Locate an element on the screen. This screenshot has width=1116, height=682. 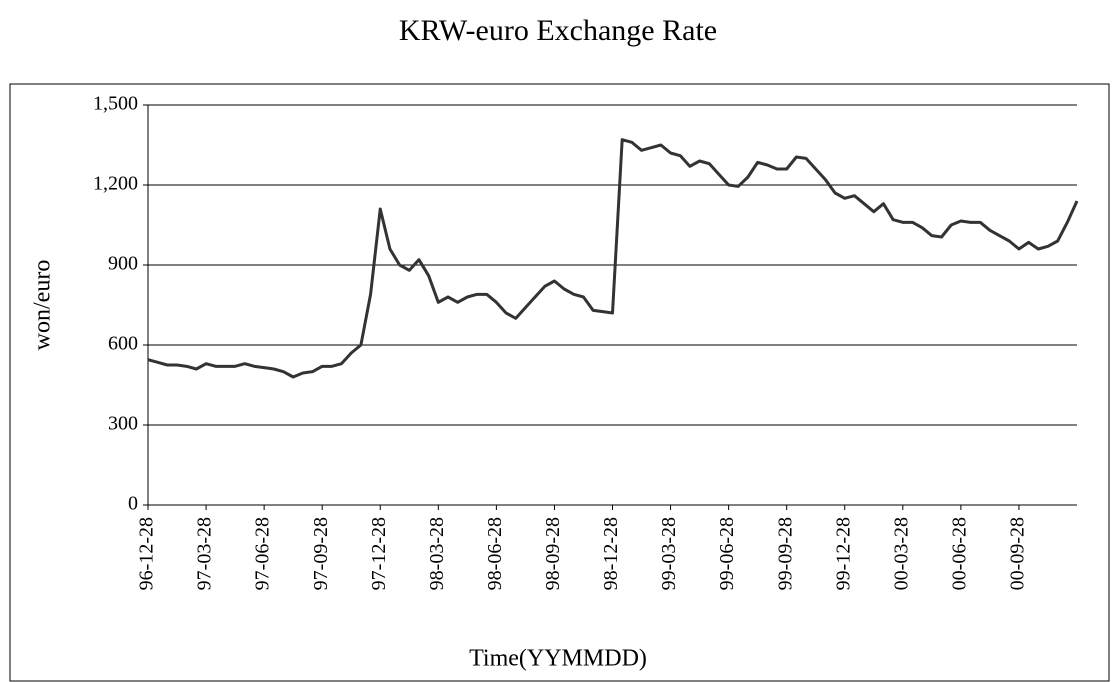
x-axis-label: Time(YYMMDD) is located at coordinates (558, 659).